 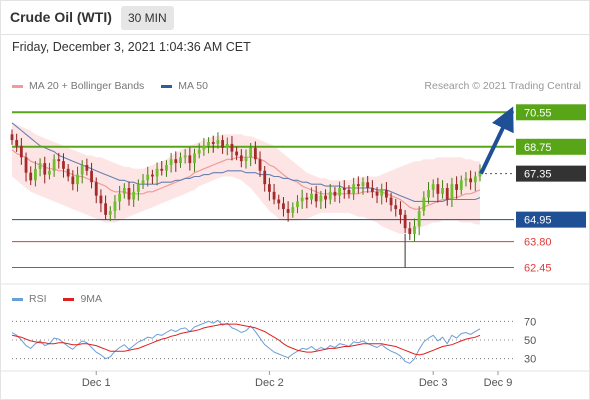 I want to click on rsi-tick-70: 70, so click(x=530, y=322).